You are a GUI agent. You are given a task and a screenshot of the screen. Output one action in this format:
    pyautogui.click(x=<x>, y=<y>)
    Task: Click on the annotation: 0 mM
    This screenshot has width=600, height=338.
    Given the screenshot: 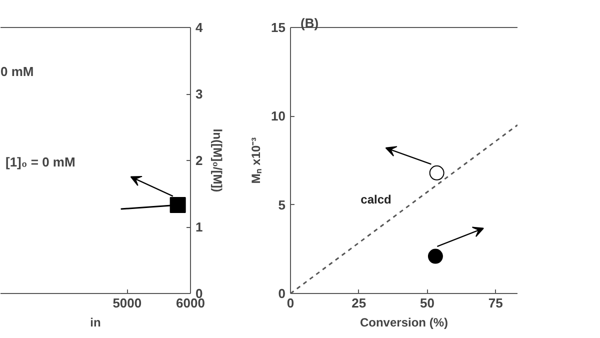 What is the action you would take?
    pyautogui.click(x=17, y=71)
    